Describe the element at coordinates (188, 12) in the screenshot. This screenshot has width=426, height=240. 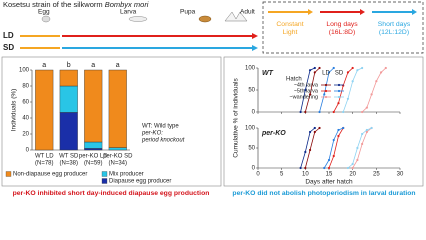
I see `stage-label: Pupa` at that location.